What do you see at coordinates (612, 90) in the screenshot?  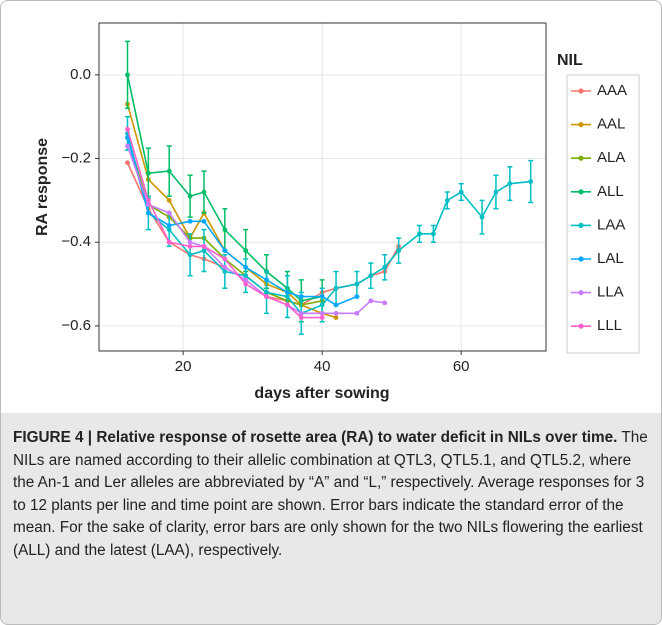 I see `legend-label: AAA` at bounding box center [612, 90].